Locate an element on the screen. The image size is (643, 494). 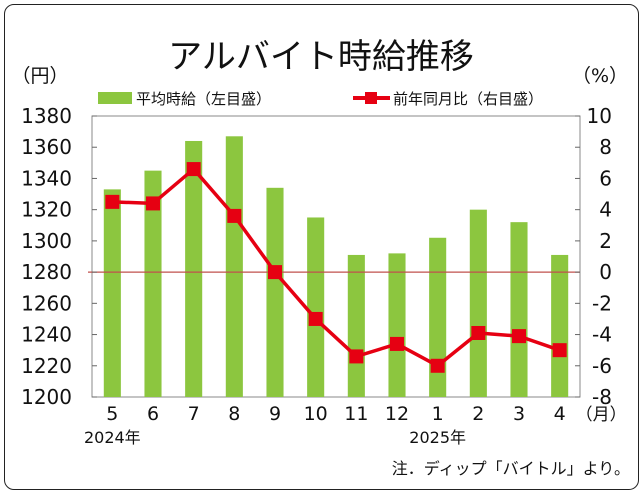
right-tick-label: 4 is located at coordinates (605, 210).